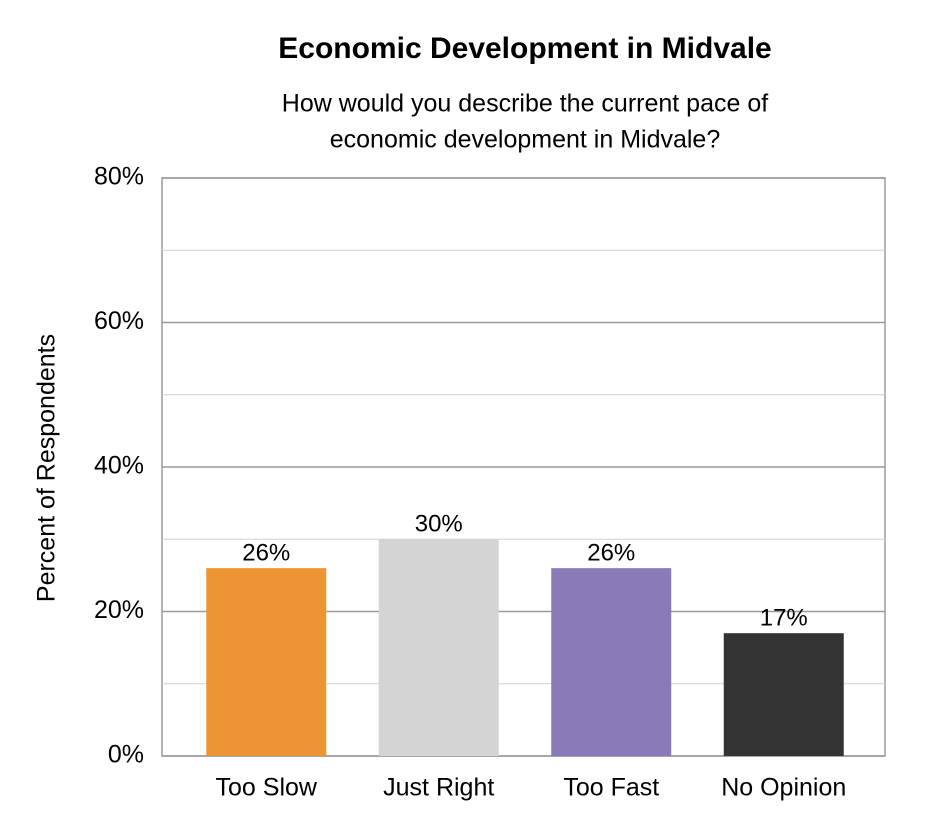  What do you see at coordinates (438, 788) in the screenshot?
I see `x-tick-label: Just Right` at bounding box center [438, 788].